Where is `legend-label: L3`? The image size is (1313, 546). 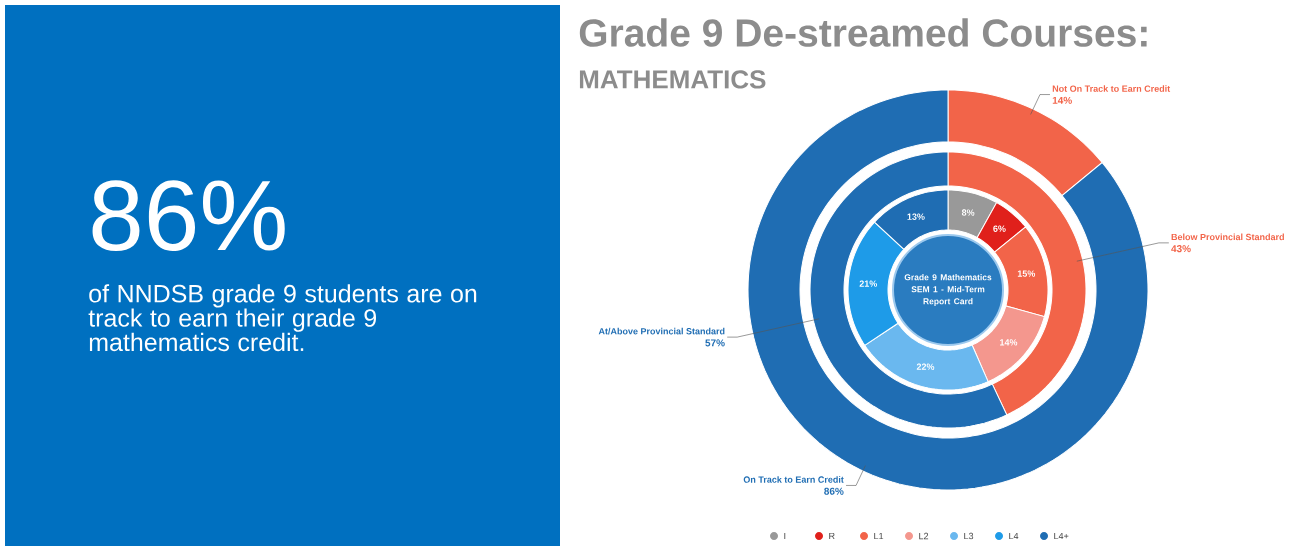
legend-label: L3 is located at coordinates (969, 536).